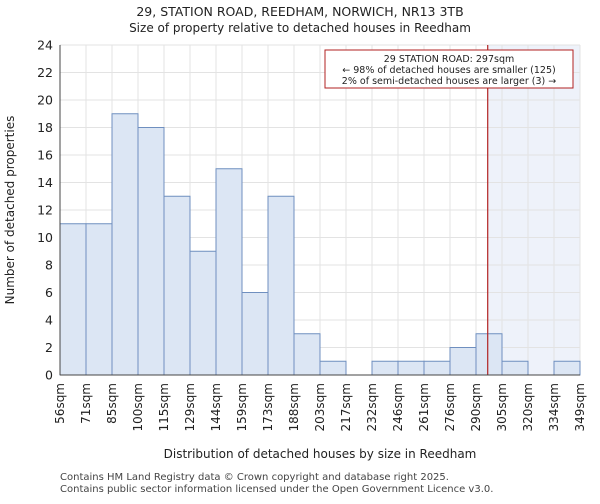 This screenshot has width=600, height=504. What do you see at coordinates (372, 407) in the screenshot?
I see `x-tick-label: 232sqm` at bounding box center [372, 407].